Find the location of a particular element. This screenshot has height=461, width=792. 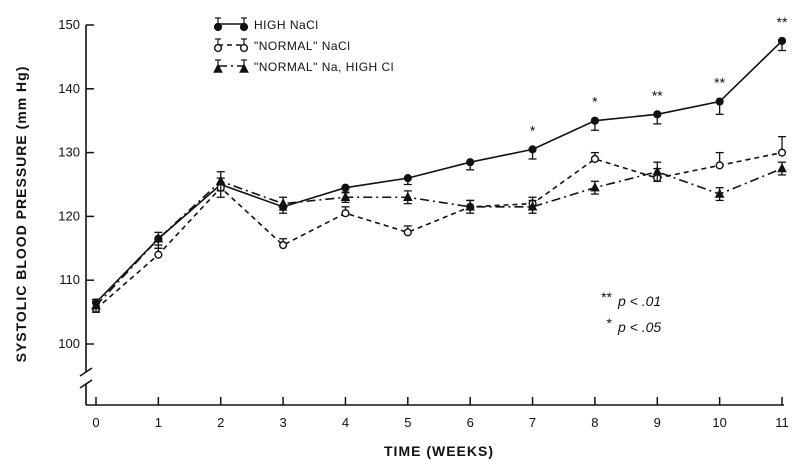

y-tick-label: 130 is located at coordinates (69, 152).